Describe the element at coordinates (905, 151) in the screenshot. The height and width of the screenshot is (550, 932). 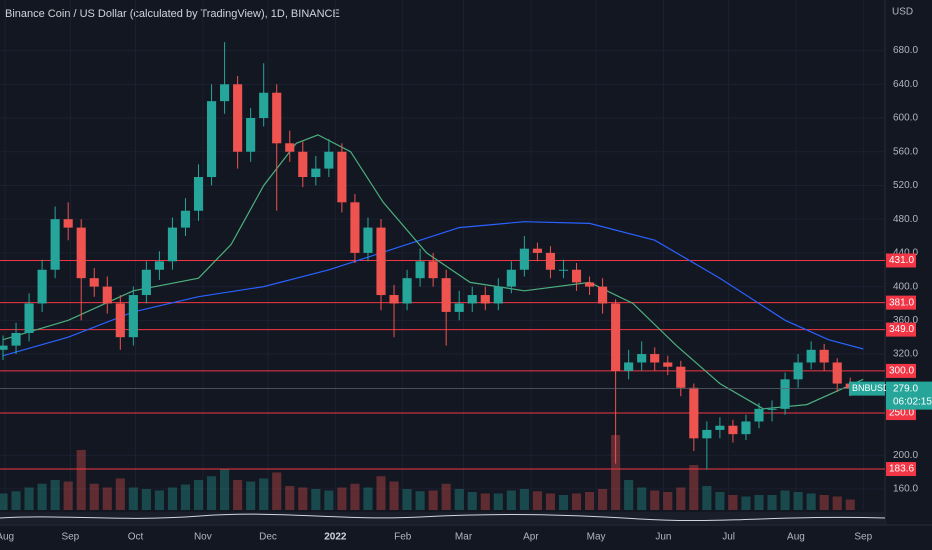
I see `y-tick-label: 560.0` at that location.